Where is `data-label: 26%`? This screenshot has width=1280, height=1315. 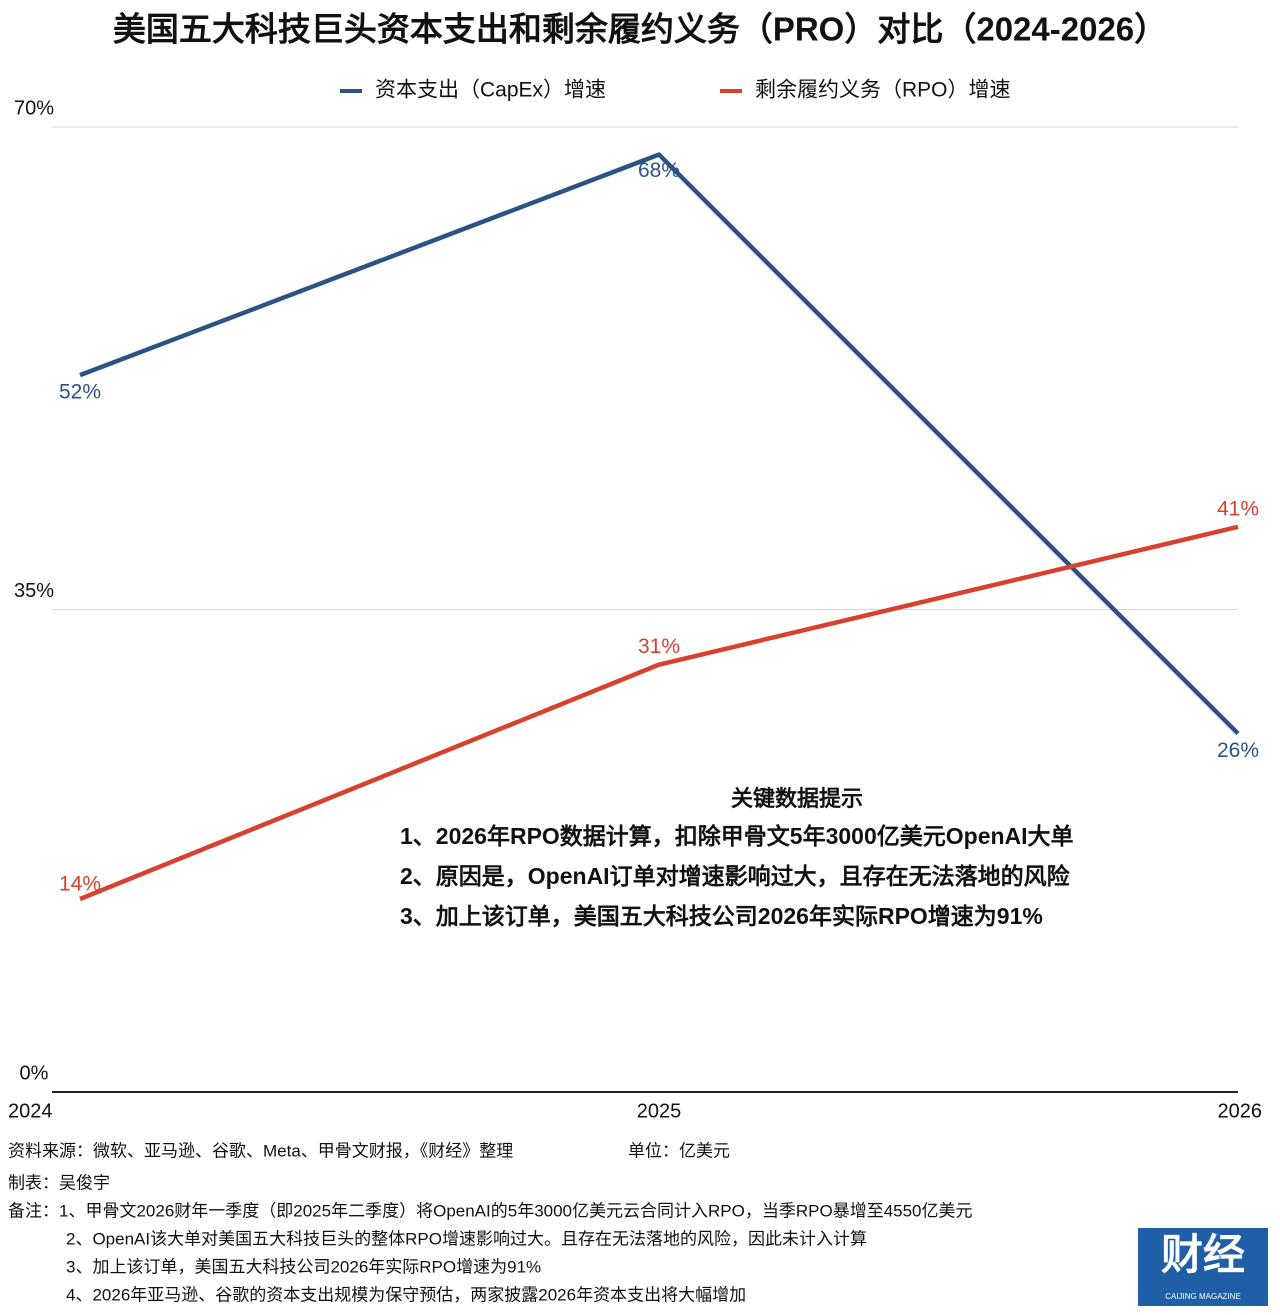
data-label: 26% is located at coordinates (1238, 750).